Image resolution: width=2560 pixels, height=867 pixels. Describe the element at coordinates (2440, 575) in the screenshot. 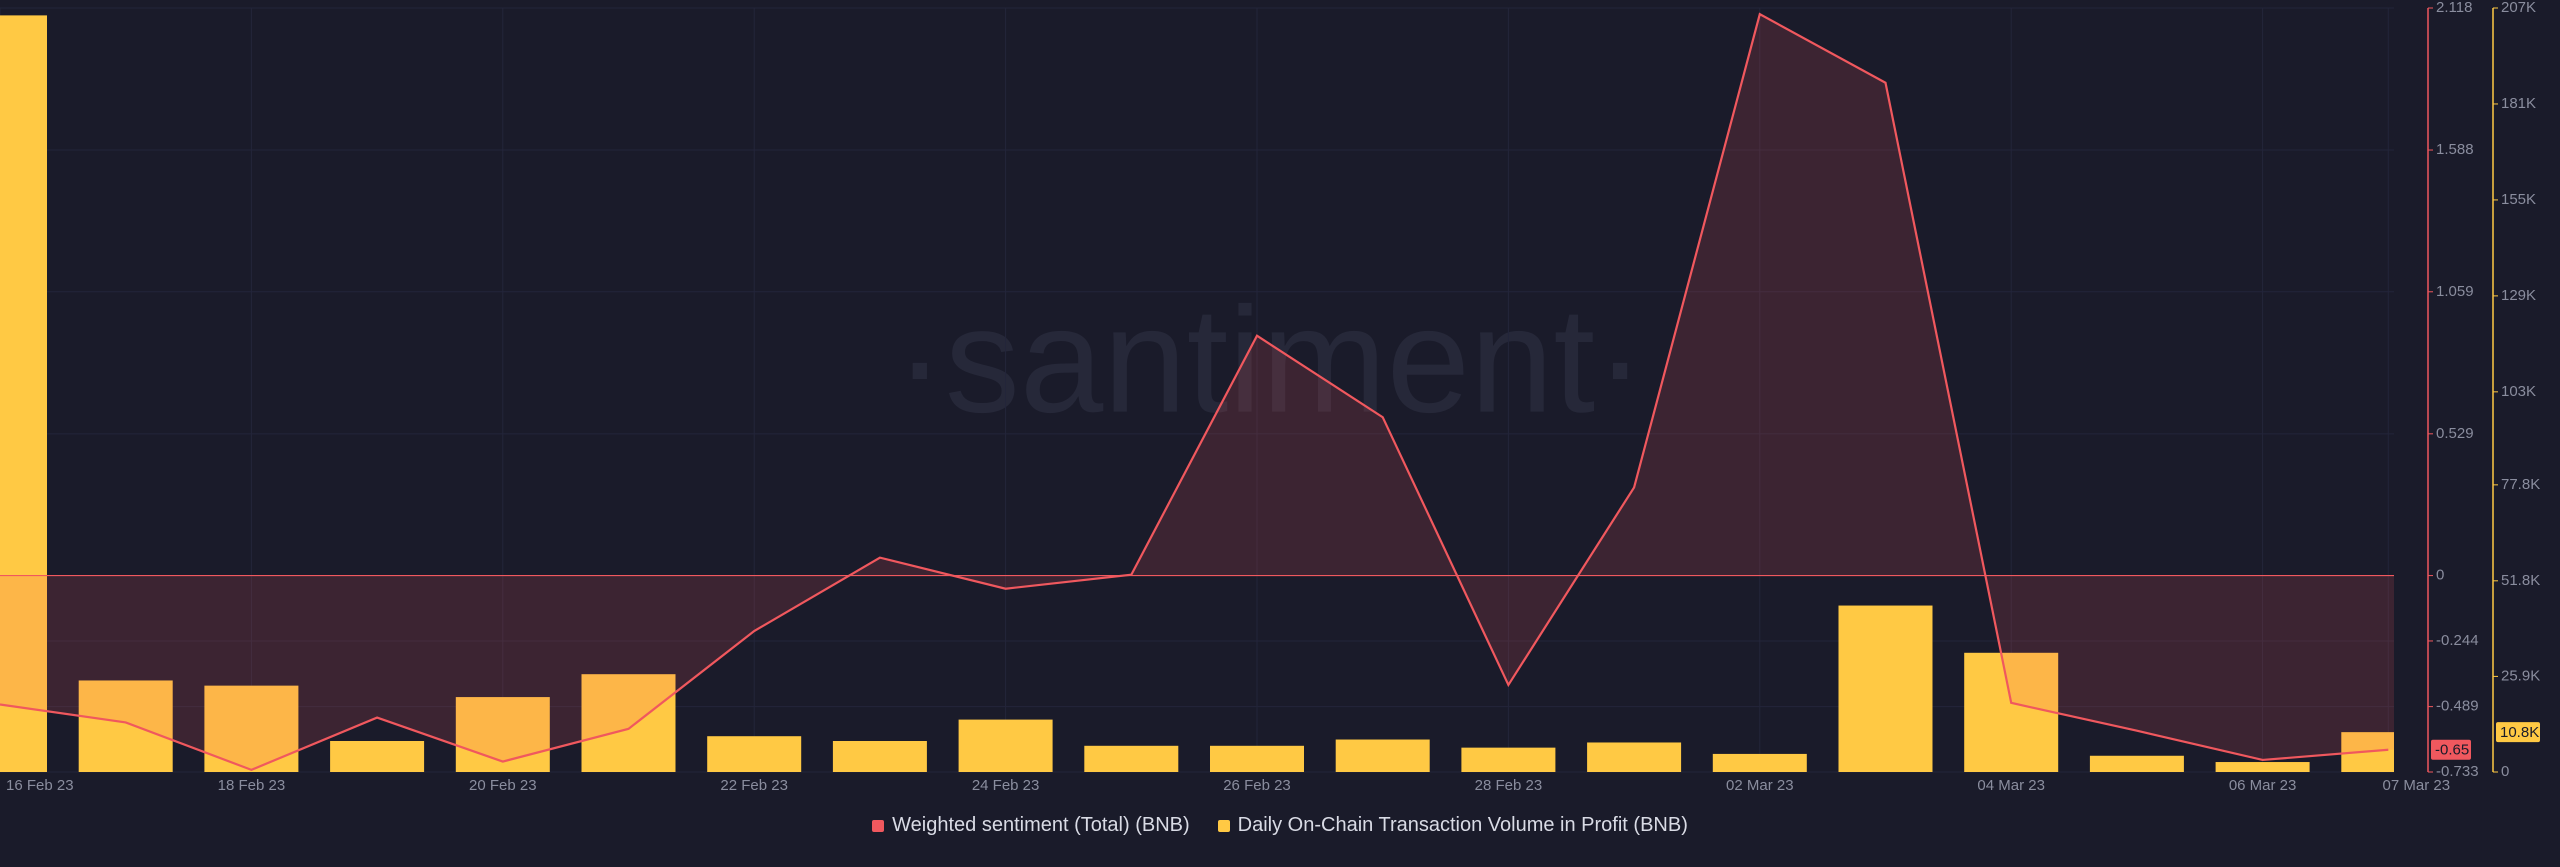

I see `y-tick-label: 0` at that location.